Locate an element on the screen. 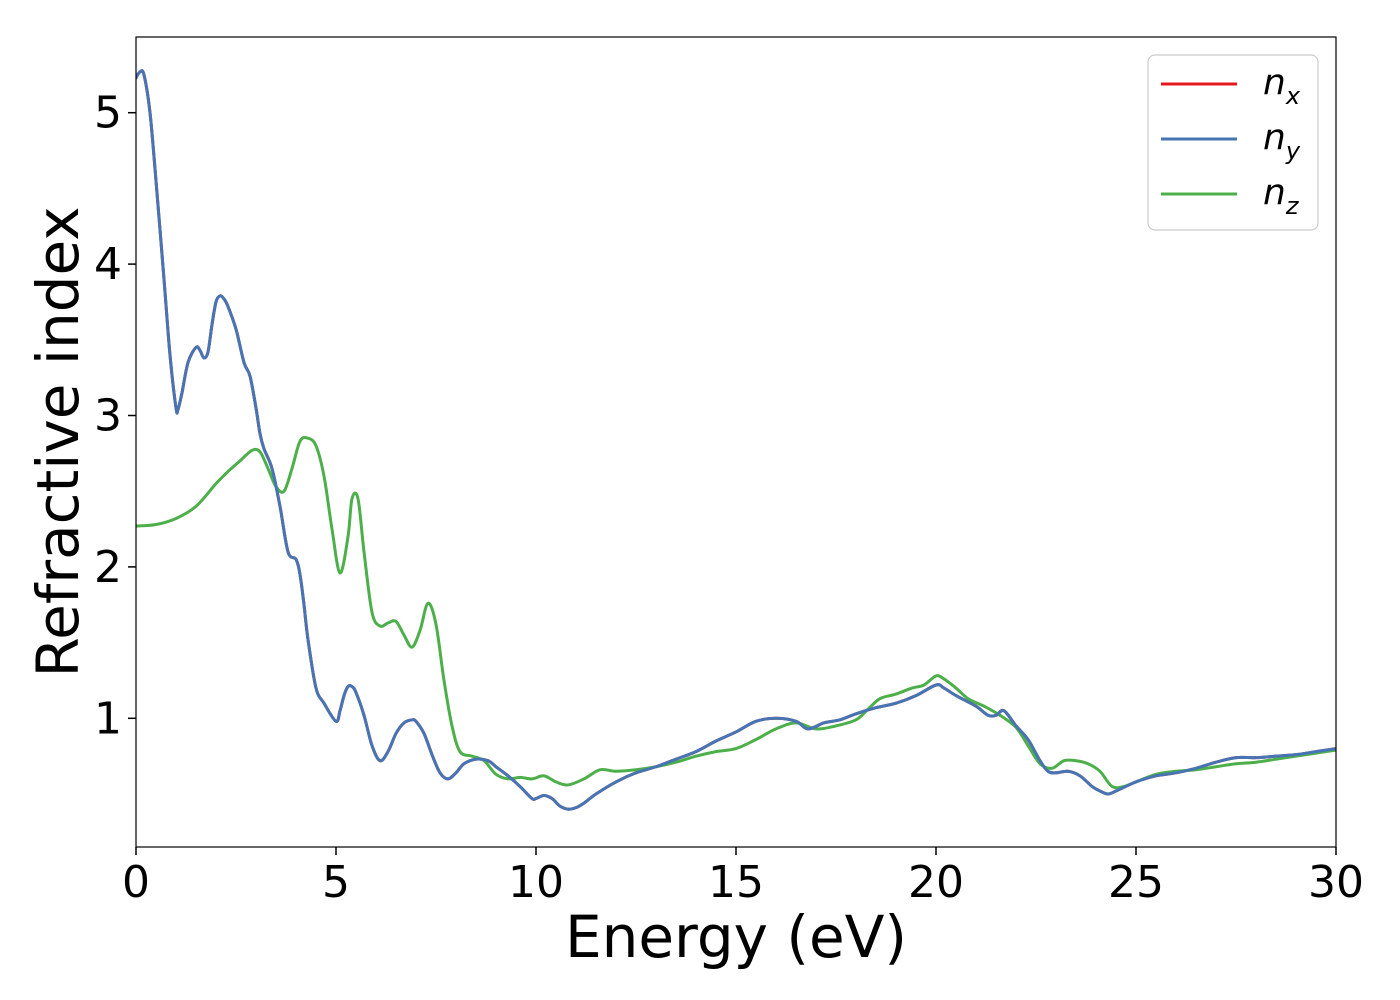 Image resolution: width=1400 pixels, height=1000 pixels. y-tick-label: 1 is located at coordinates (108, 718).